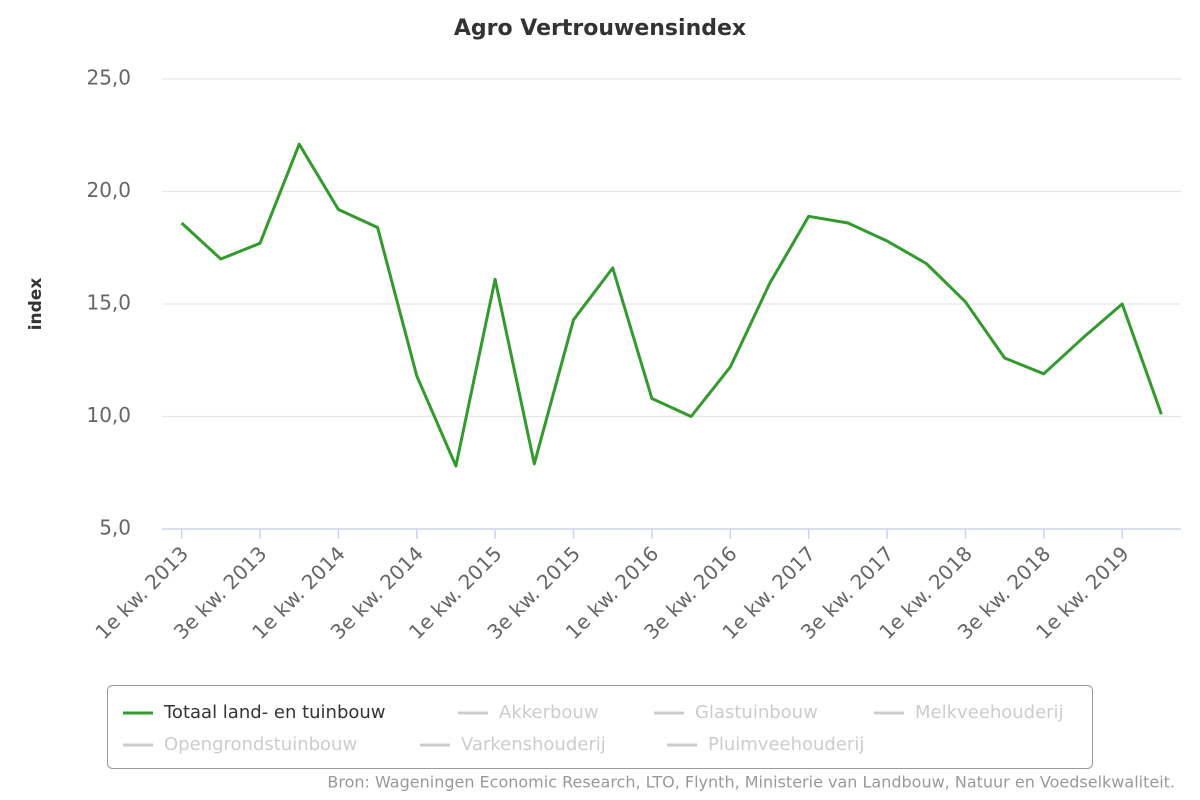 Image resolution: width=1200 pixels, height=800 pixels. What do you see at coordinates (108, 303) in the screenshot?
I see `y-tick-label: 15,0` at bounding box center [108, 303].